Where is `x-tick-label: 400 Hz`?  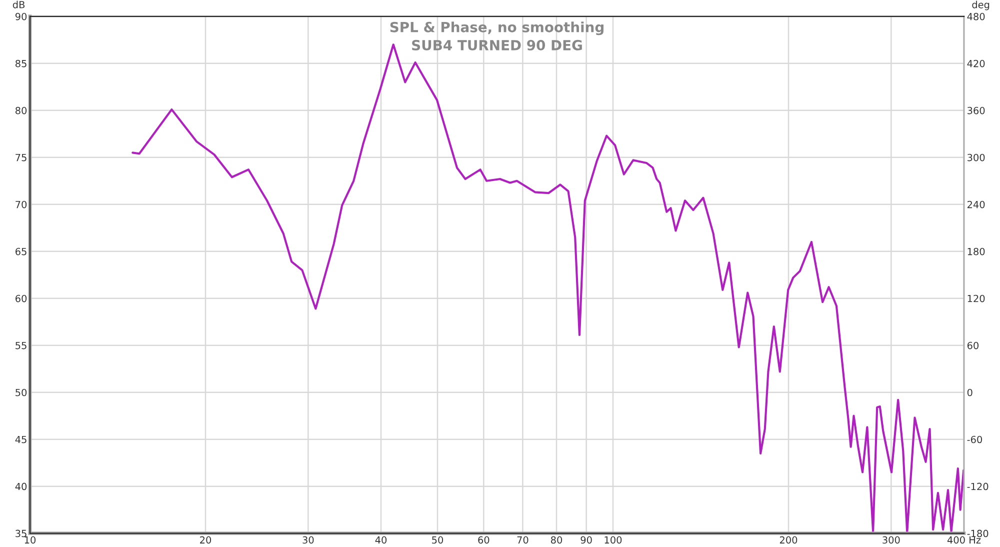 x-tick-label: 400 Hz is located at coordinates (964, 540).